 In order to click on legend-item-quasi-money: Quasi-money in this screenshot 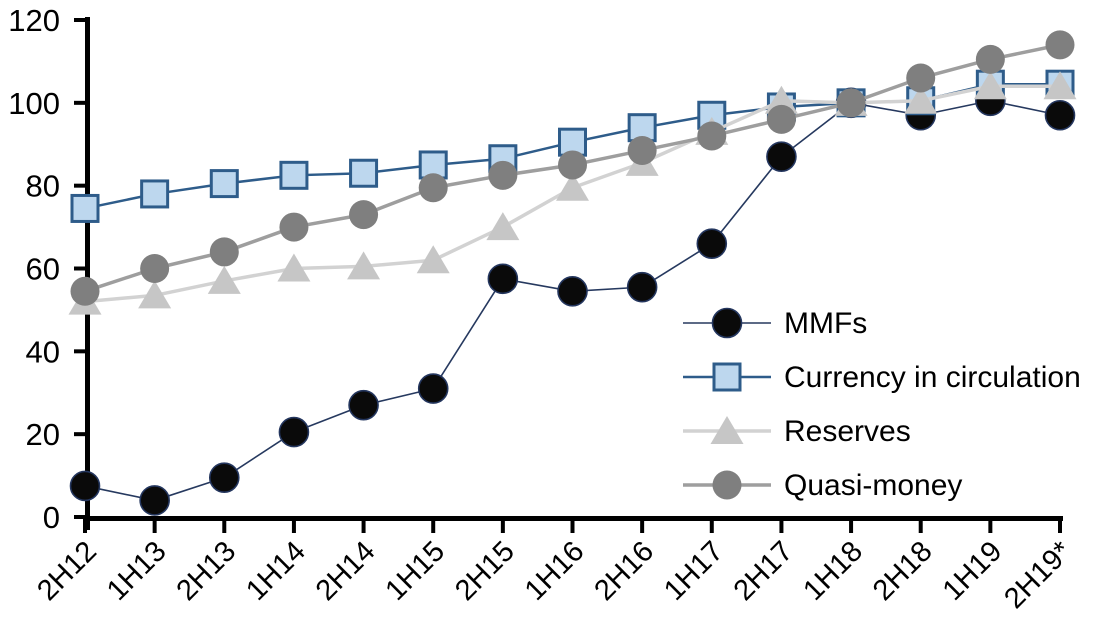, I will do `click(822, 485)`.